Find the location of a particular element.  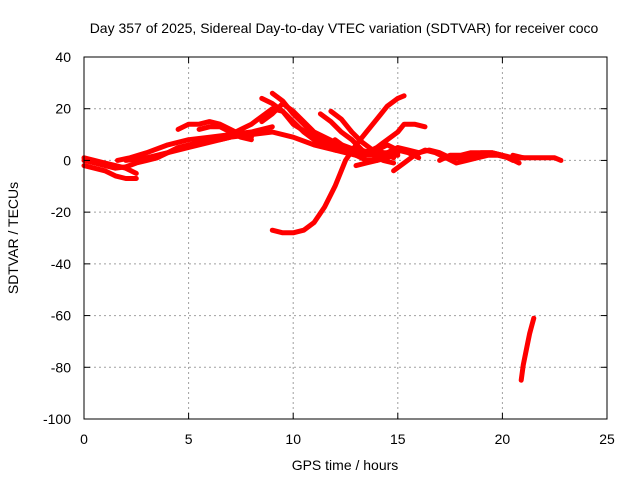

x-tick-label: 15 is located at coordinates (398, 439).